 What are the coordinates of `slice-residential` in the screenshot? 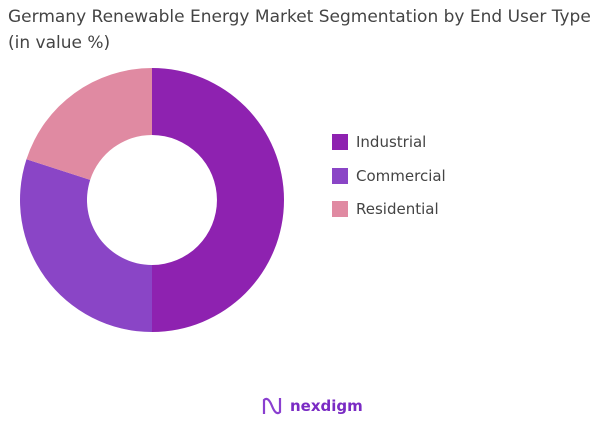 It's located at (89, 124).